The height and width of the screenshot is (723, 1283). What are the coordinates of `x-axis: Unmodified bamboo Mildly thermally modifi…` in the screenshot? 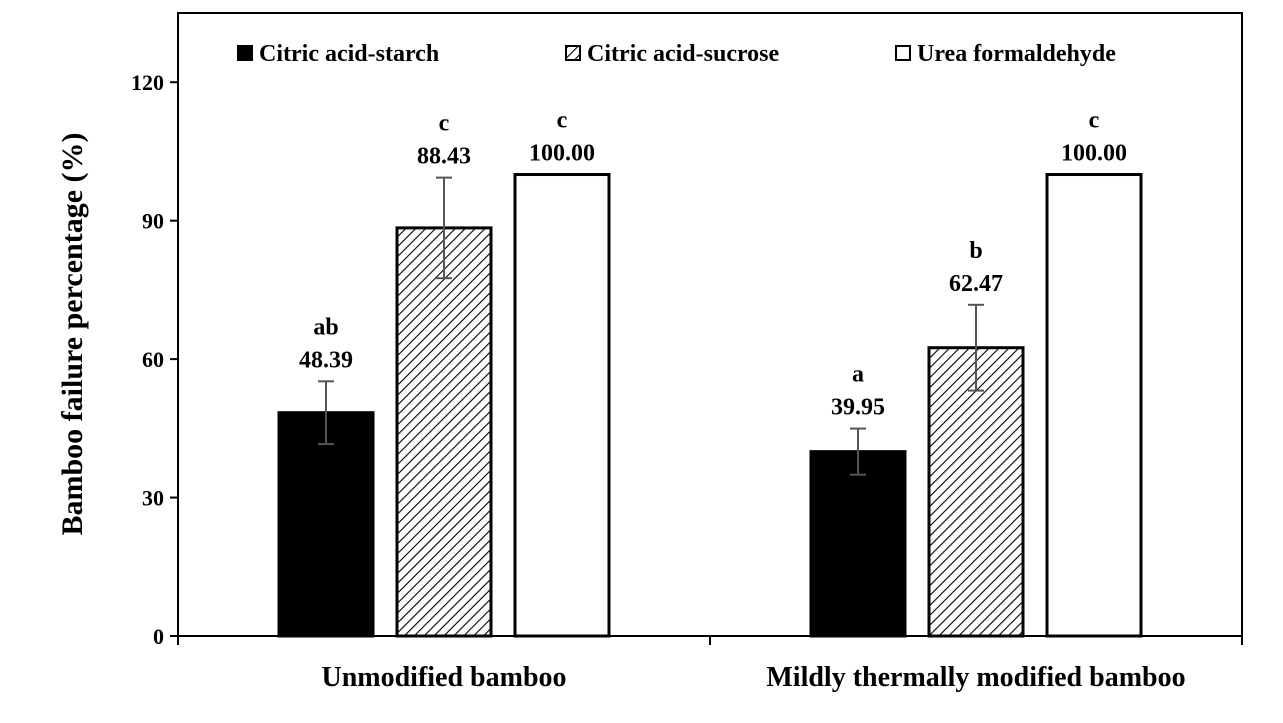 It's located at (710, 664).